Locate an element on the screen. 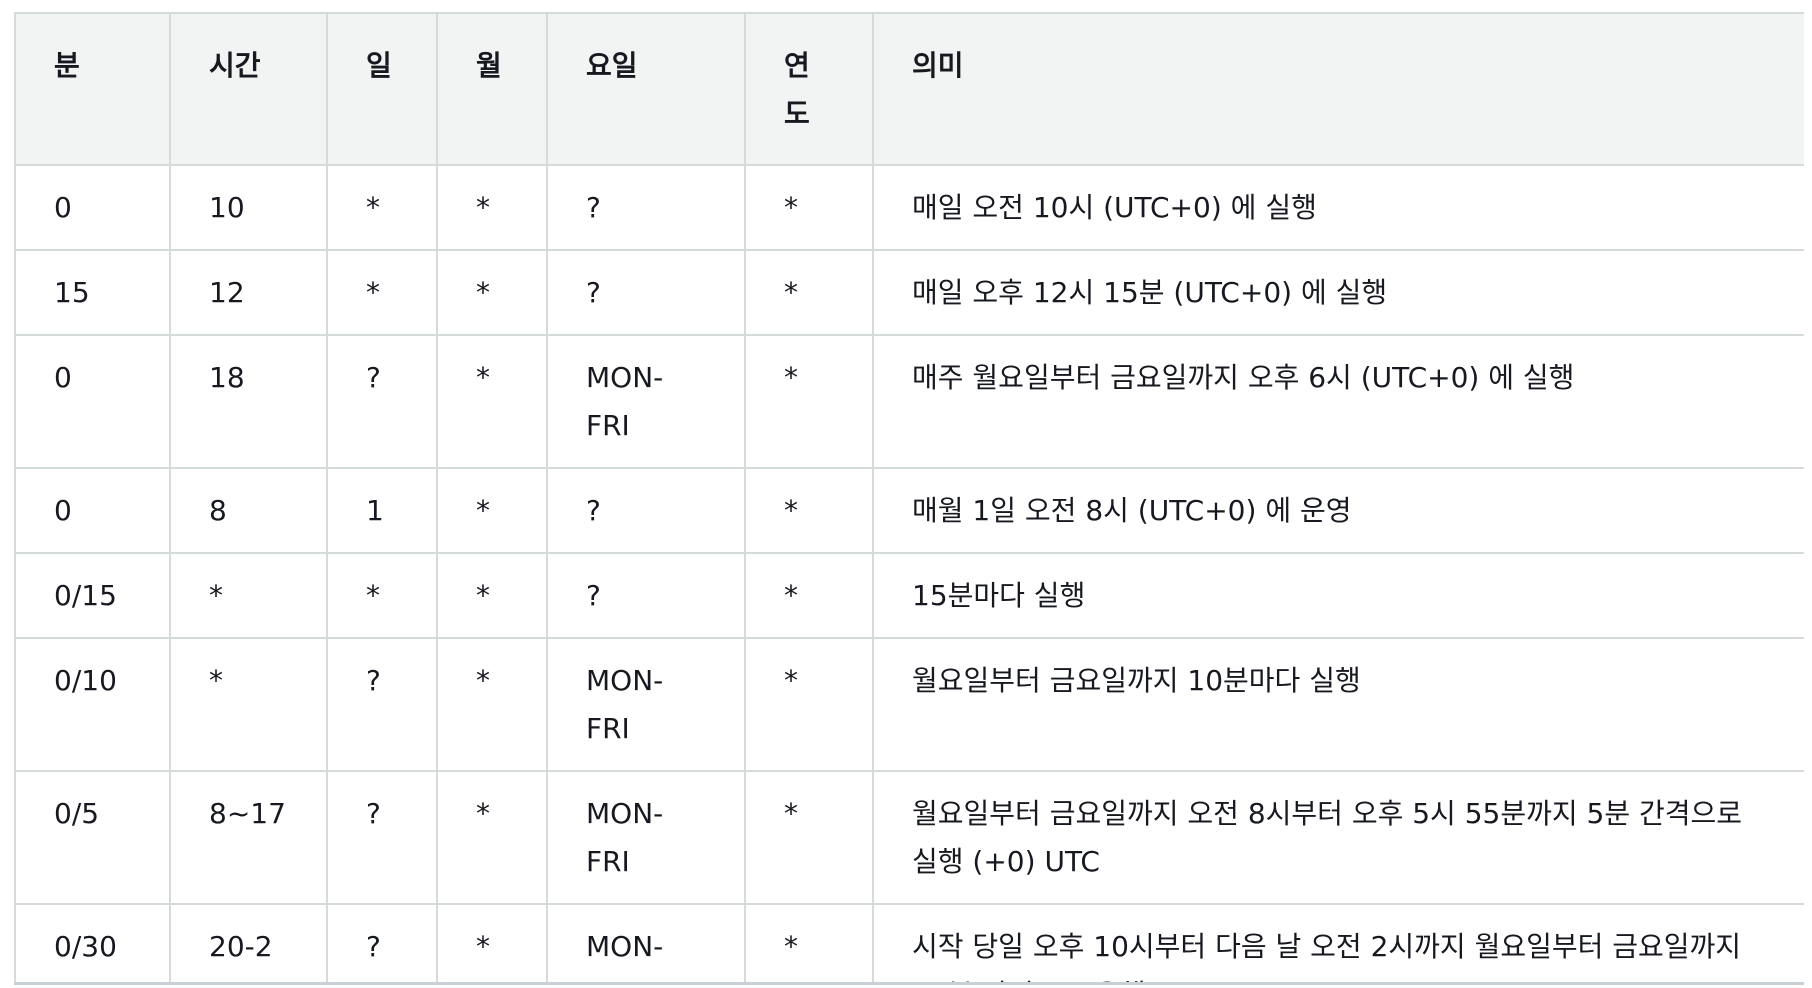  cell-minute: 0/10 is located at coordinates (92, 704).